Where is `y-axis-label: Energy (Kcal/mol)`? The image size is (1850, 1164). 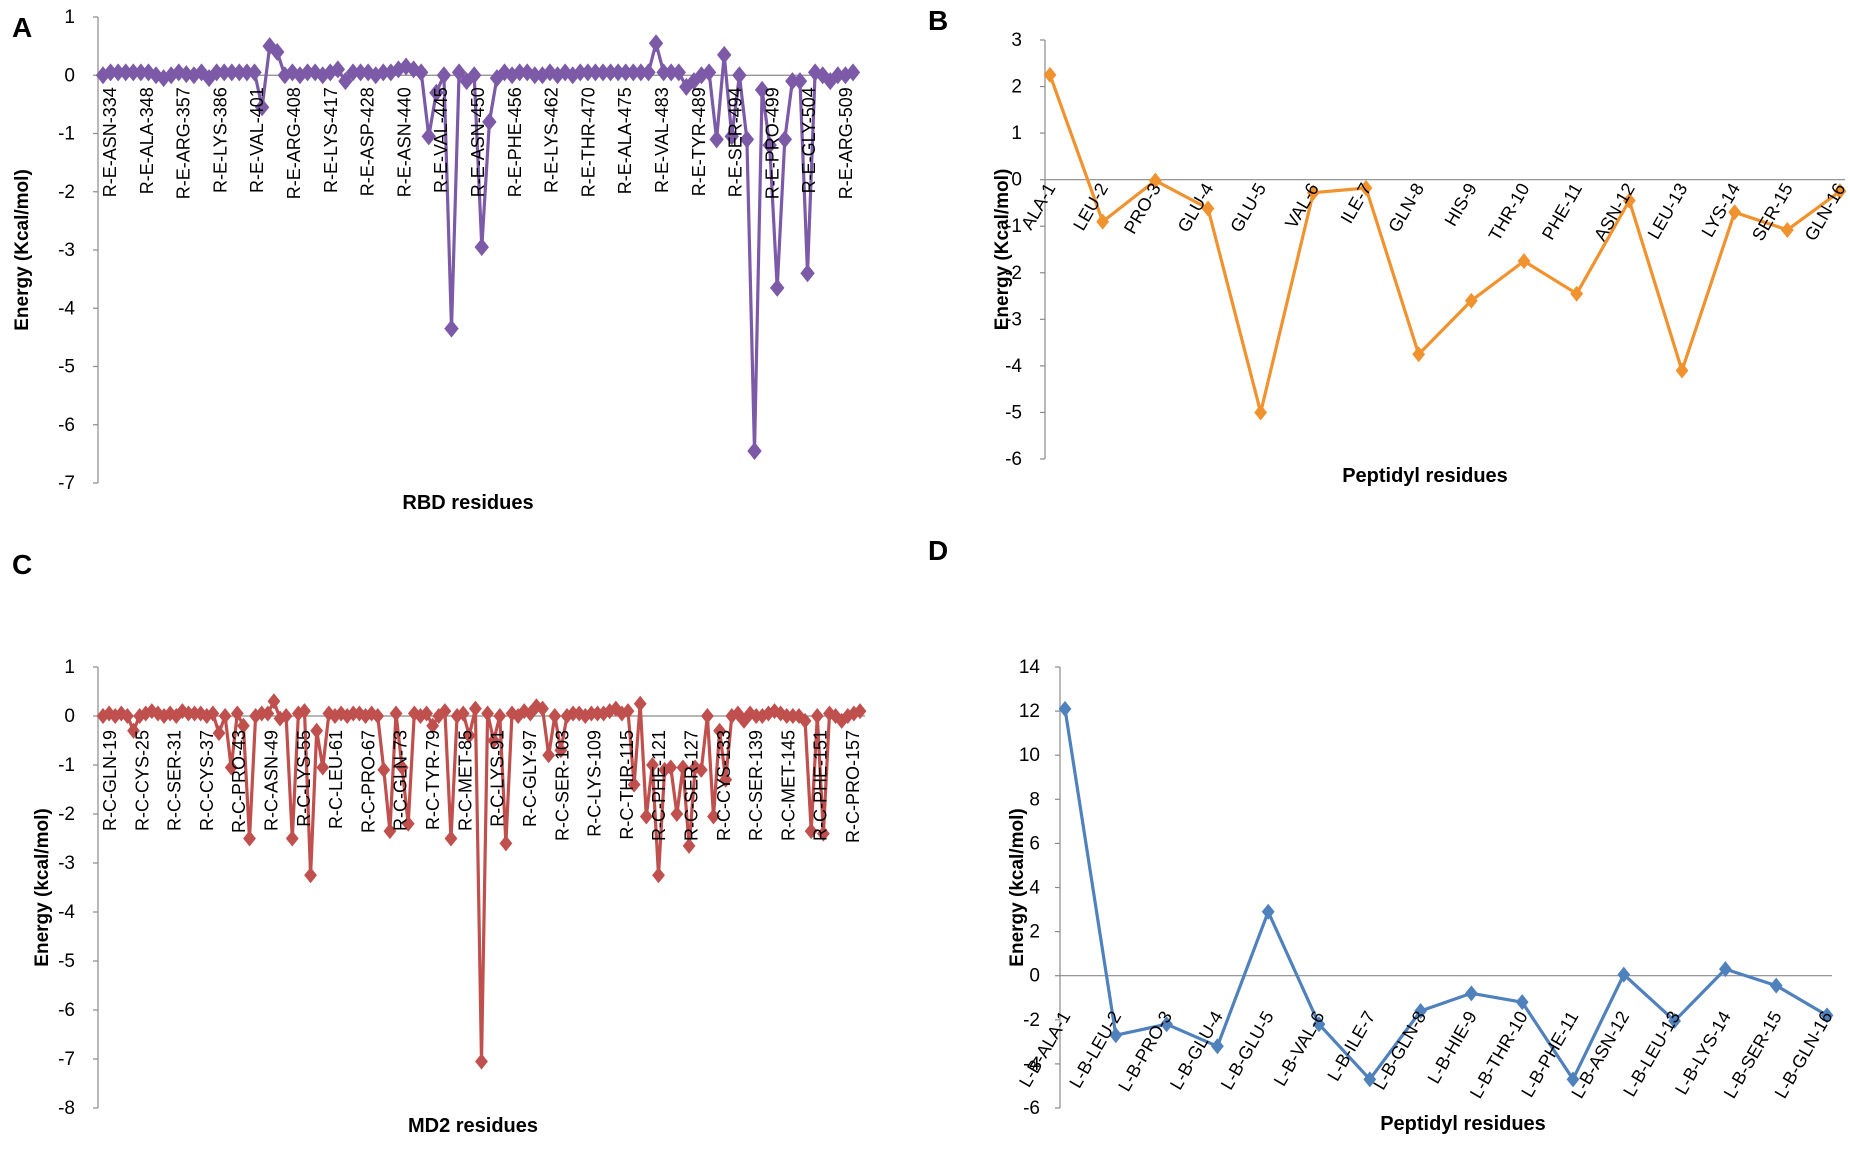 y-axis-label: Energy (Kcal/mol) is located at coordinates (22, 250).